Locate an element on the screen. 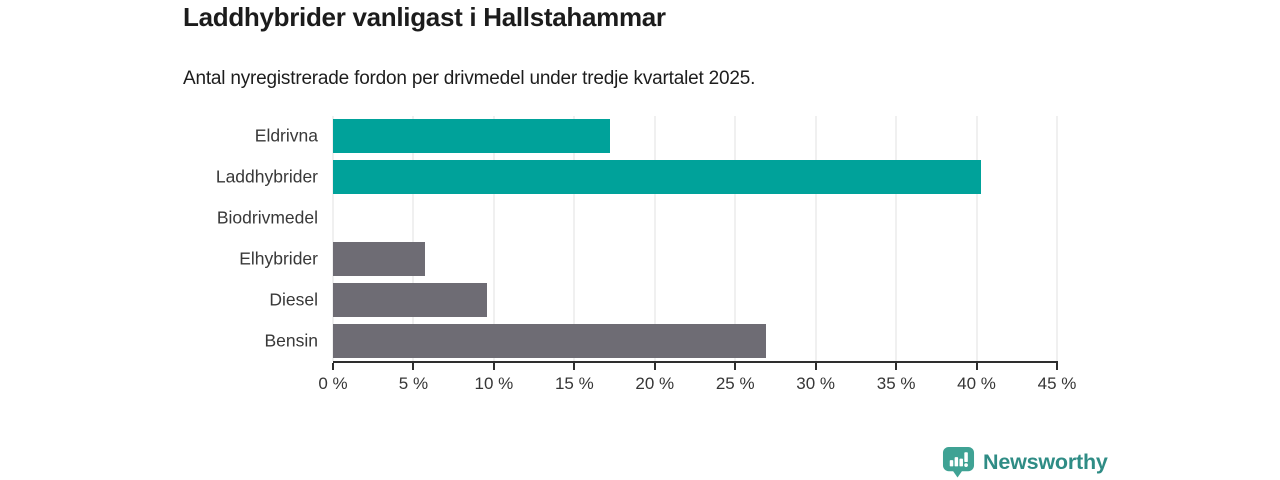  bar-eldrivna is located at coordinates (471, 136).